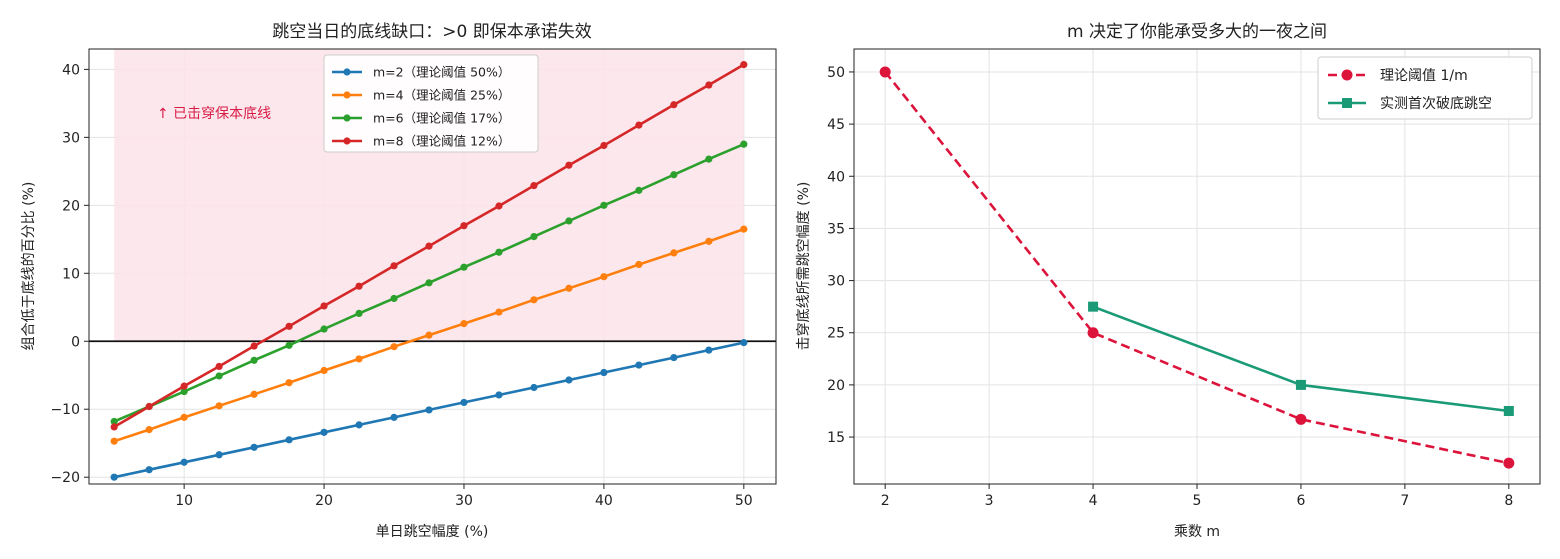 The width and height of the screenshot is (1560, 559). Describe the element at coordinates (836, 438) in the screenshot. I see `y-tick-label: 15` at that location.